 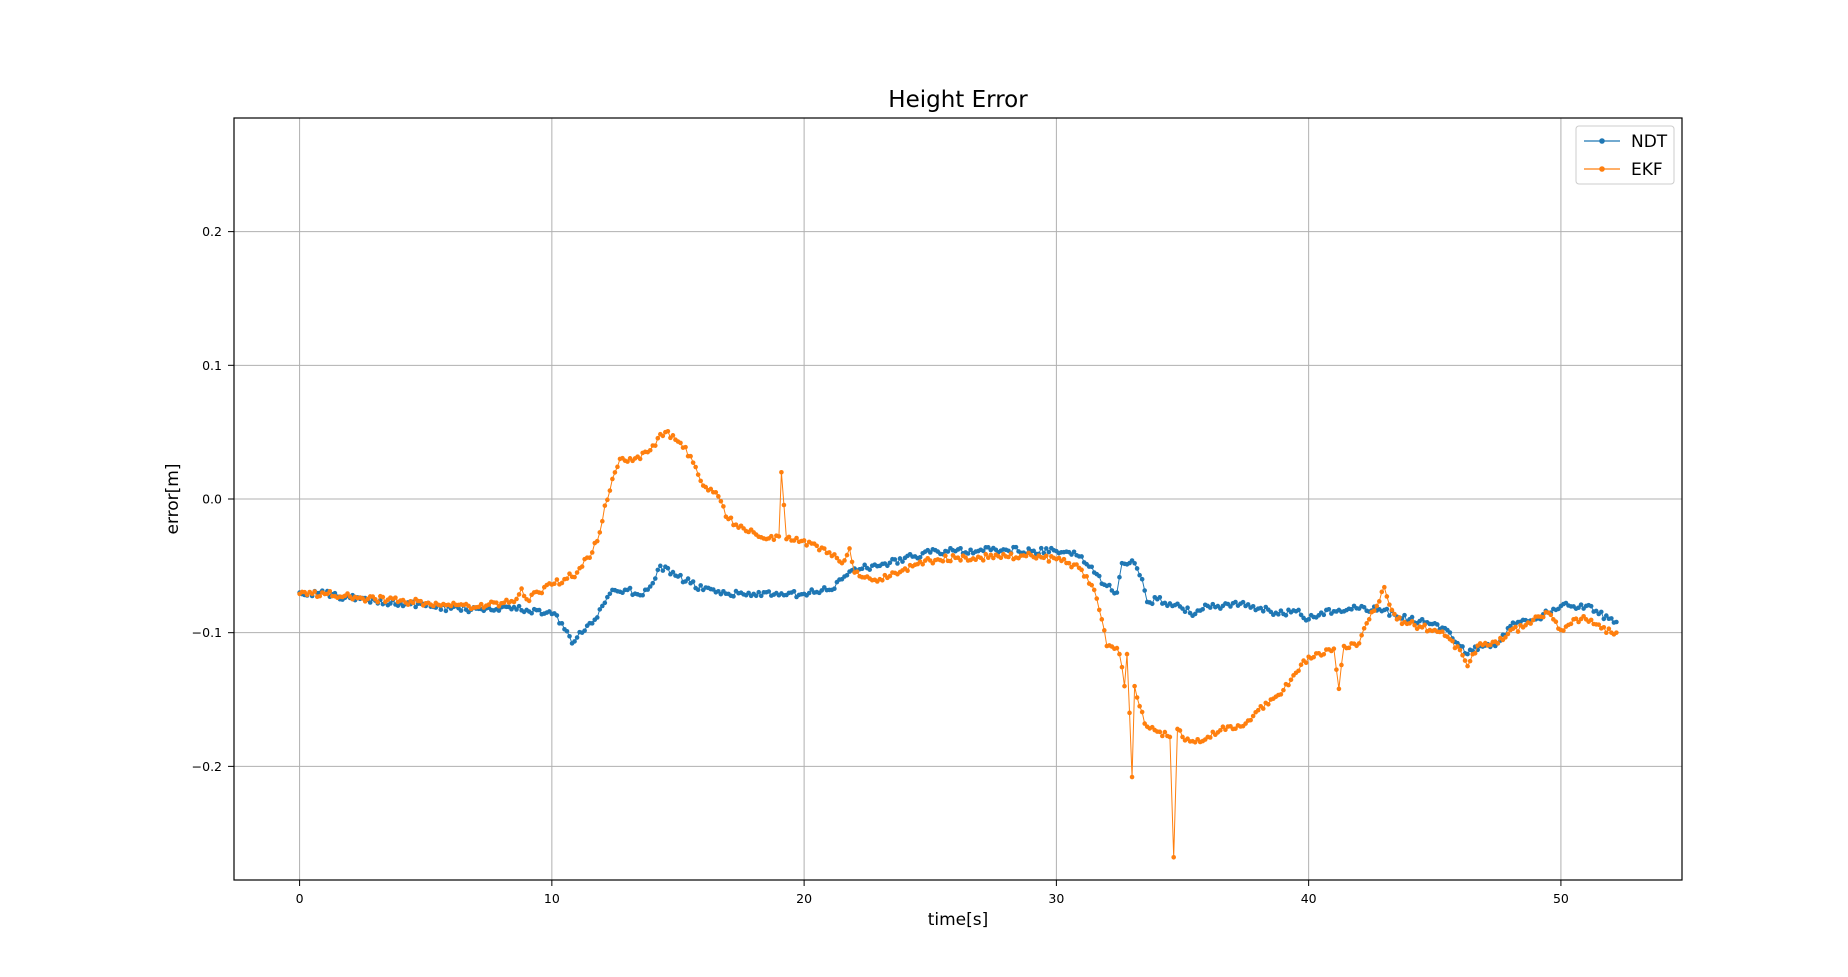 What do you see at coordinates (1561, 898) in the screenshot?
I see `x-tick-label: 50` at bounding box center [1561, 898].